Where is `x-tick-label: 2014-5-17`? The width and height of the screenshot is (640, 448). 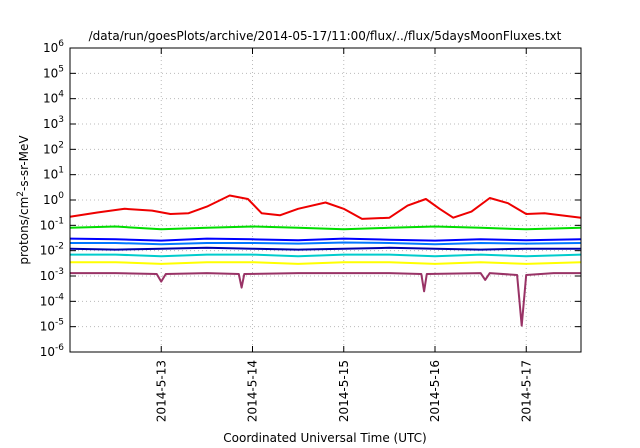
x-tick-label: 2014-5-17 is located at coordinates (526, 391).